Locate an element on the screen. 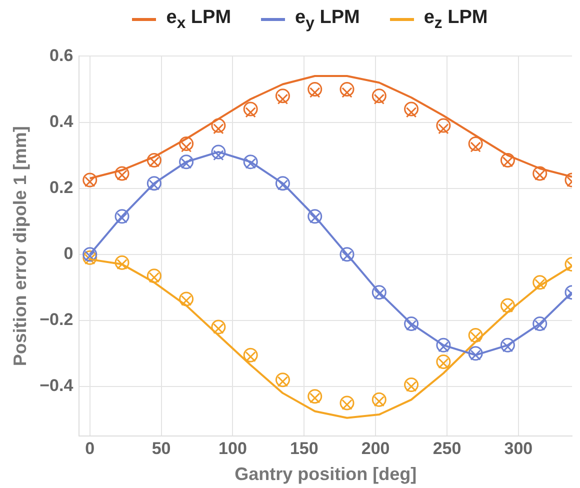 This screenshot has width=580, height=488. y-tick-label: 0 is located at coordinates (69, 254).